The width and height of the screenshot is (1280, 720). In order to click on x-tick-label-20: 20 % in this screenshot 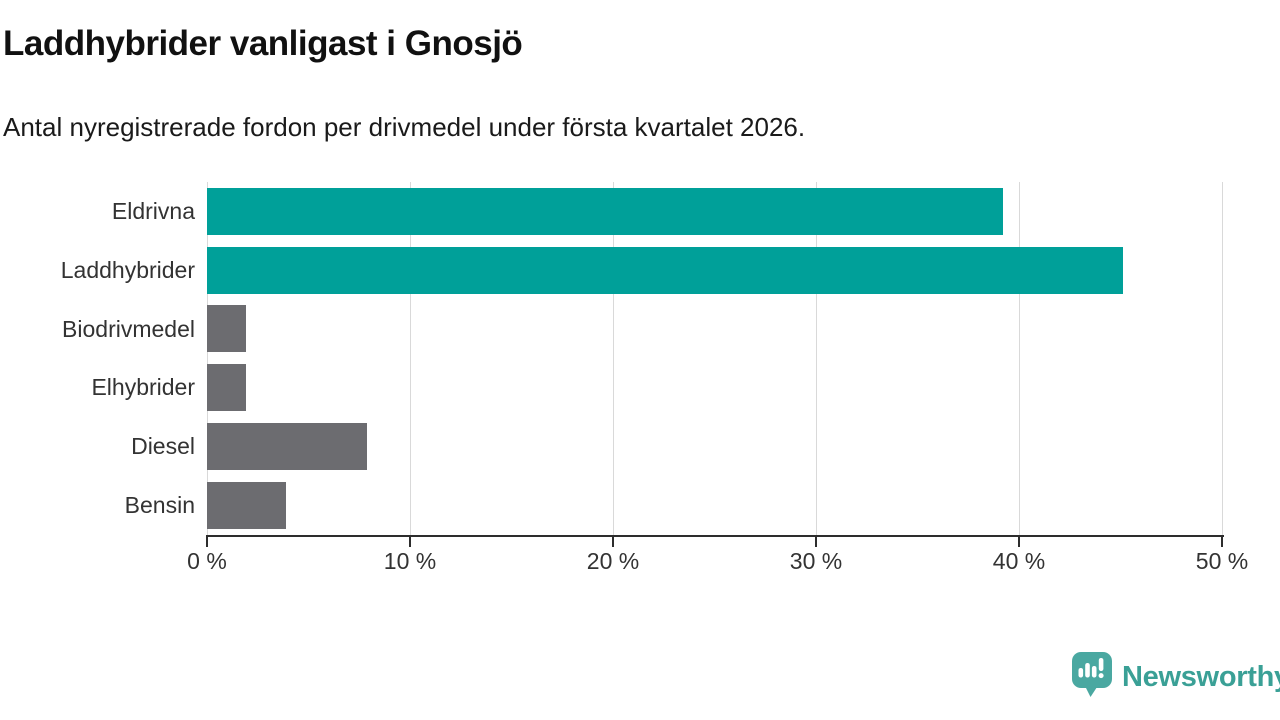, I will do `click(613, 561)`.